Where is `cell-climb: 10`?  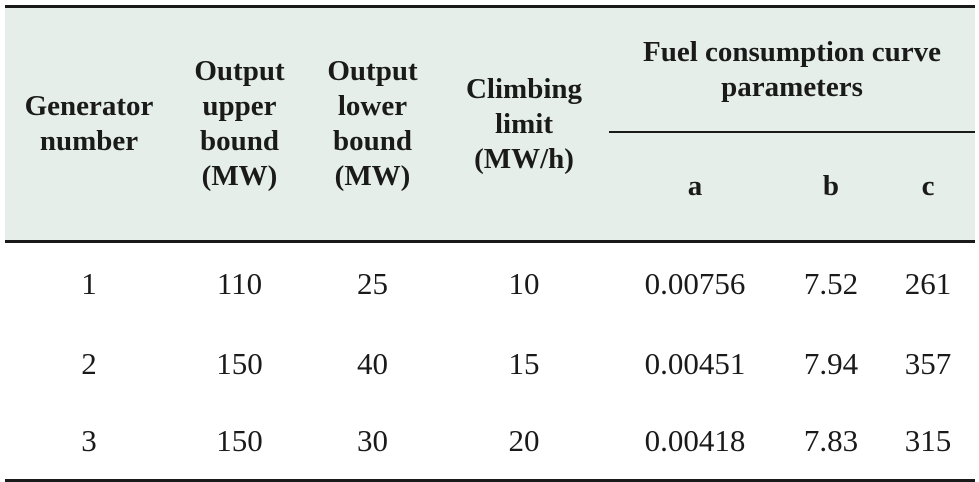
cell-climb: 10 is located at coordinates (524, 283).